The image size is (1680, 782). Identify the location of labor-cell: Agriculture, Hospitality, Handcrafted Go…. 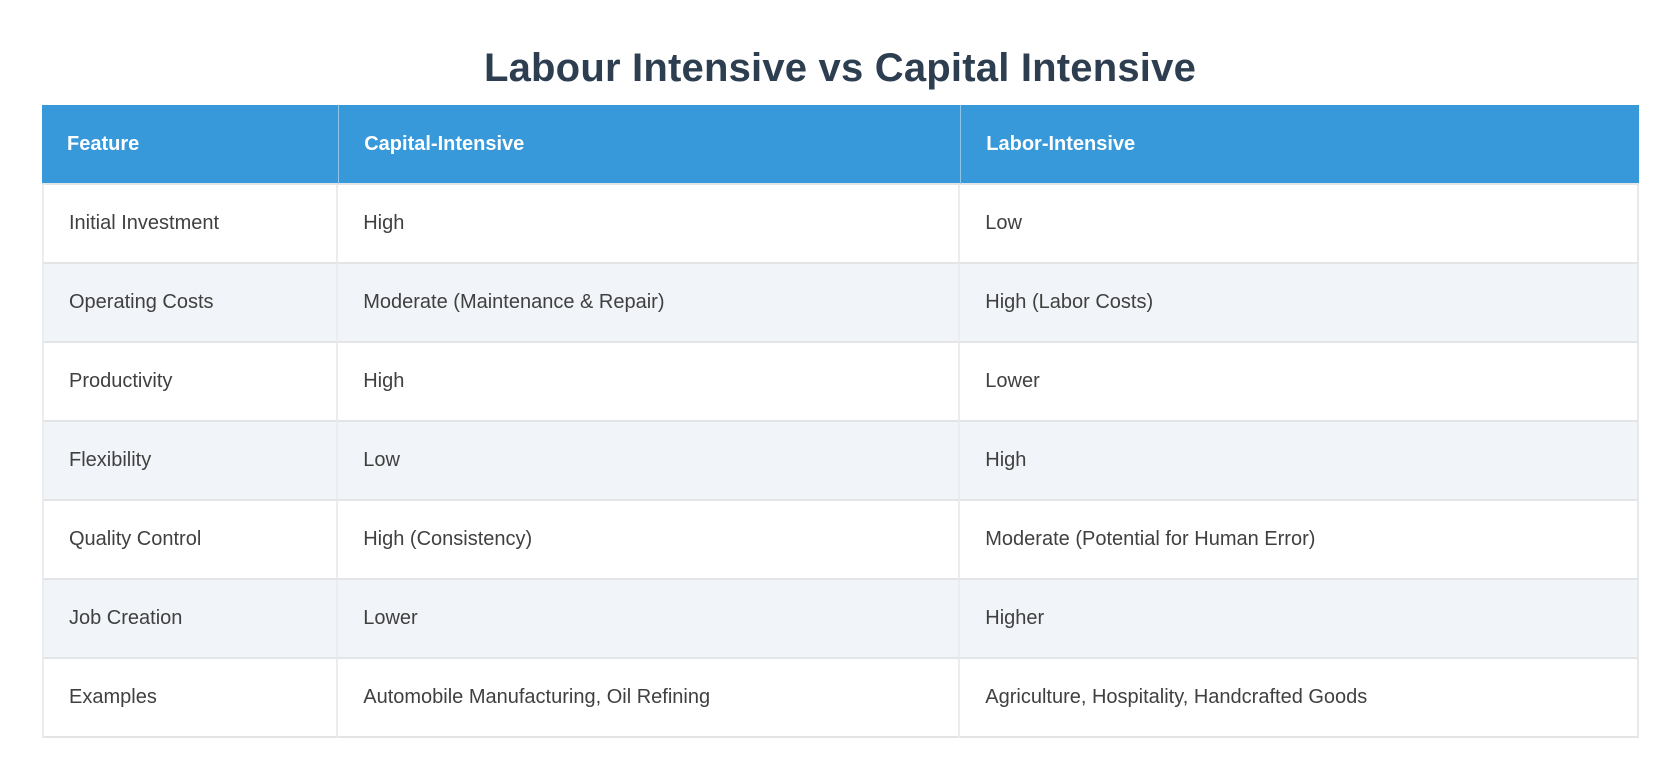
(1299, 698).